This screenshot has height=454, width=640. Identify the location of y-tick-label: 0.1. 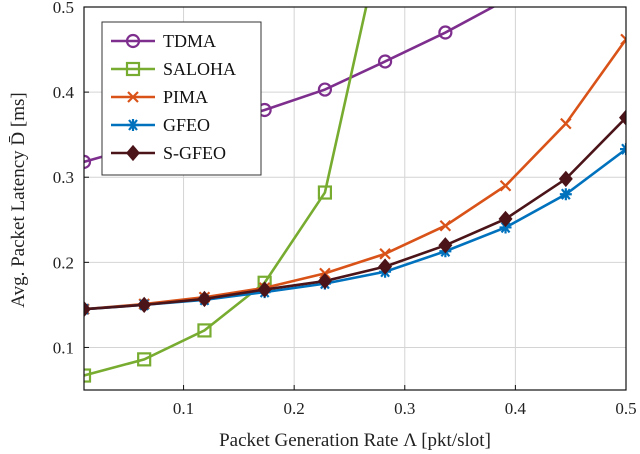
(63, 347).